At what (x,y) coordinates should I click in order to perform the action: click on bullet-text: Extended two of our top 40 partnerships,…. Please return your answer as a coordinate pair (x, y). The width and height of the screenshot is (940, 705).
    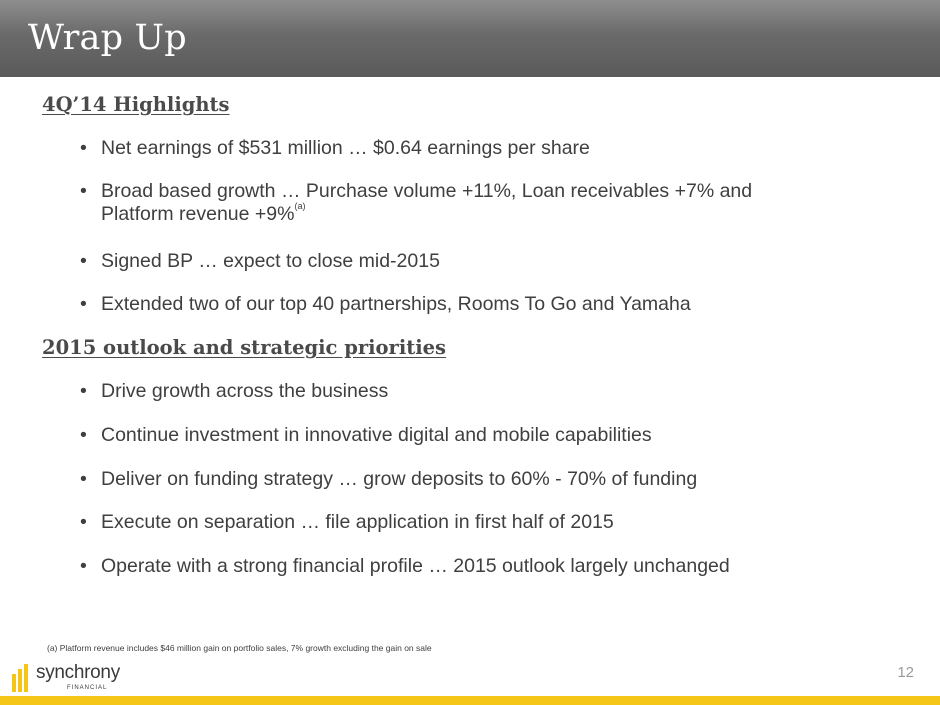
    Looking at the image, I should click on (396, 304).